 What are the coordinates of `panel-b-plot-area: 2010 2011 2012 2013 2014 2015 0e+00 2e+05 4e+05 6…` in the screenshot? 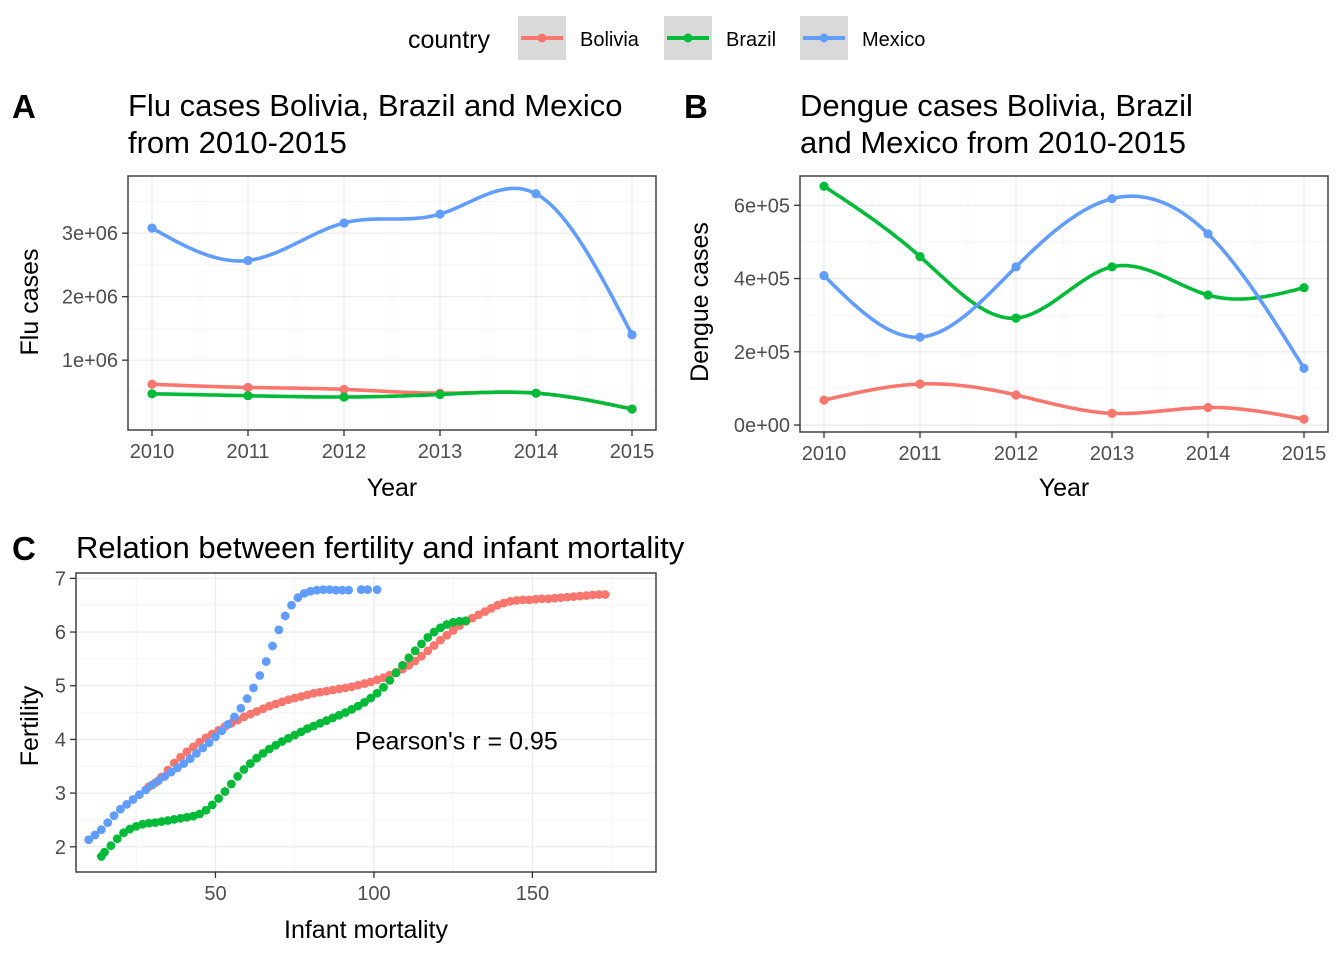 It's located at (1031, 320).